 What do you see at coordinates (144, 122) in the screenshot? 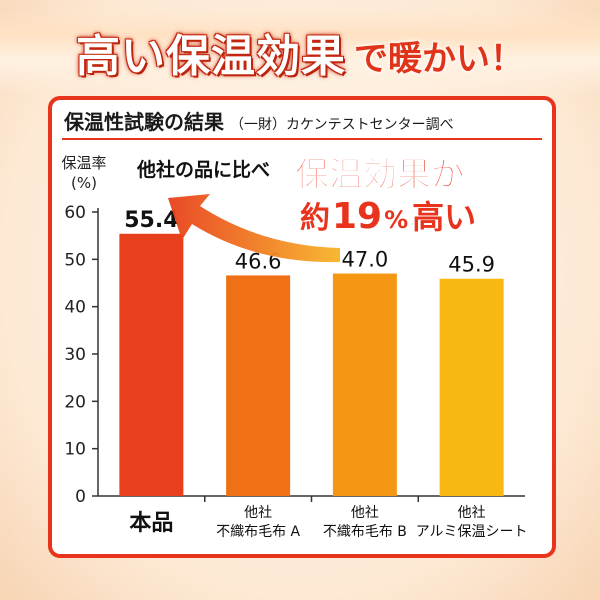
I see `card-title-text: 保温性試験の結果` at bounding box center [144, 122].